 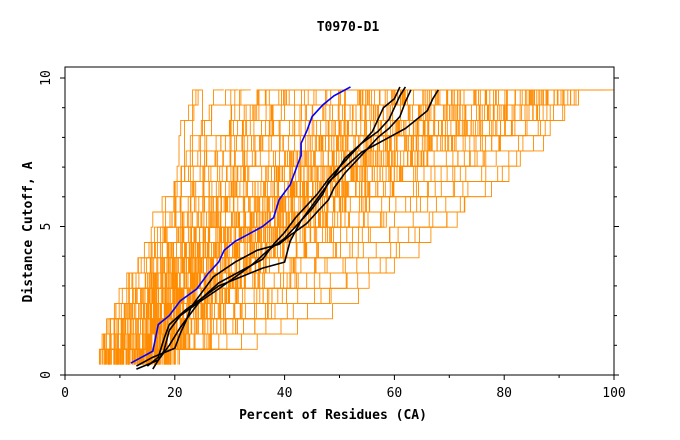 I want to click on x-tick-label: 100, so click(x=613, y=393).